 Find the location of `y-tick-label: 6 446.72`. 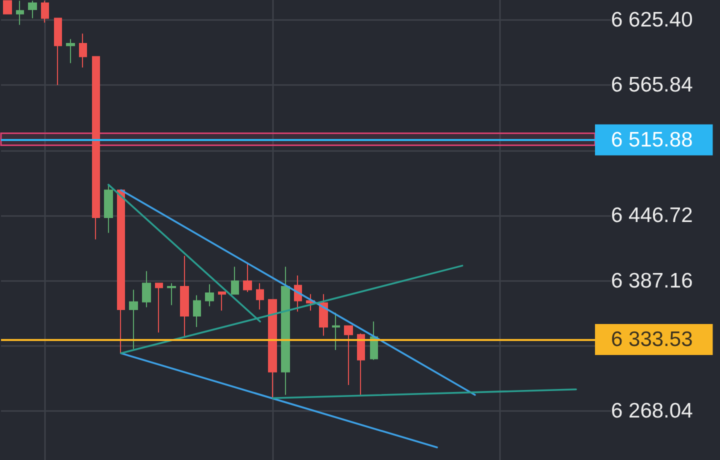

y-tick-label: 6 446.72 is located at coordinates (652, 216).